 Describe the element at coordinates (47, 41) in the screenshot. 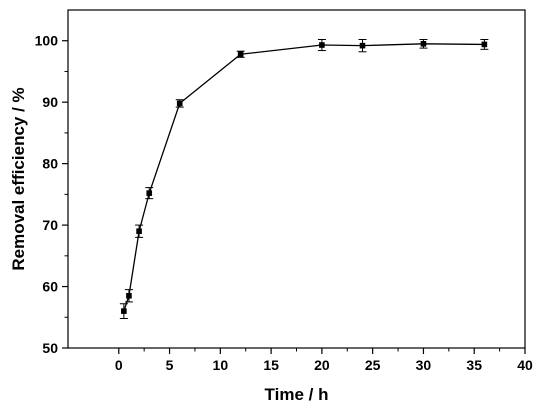

I see `y-tick-label: 100` at that location.